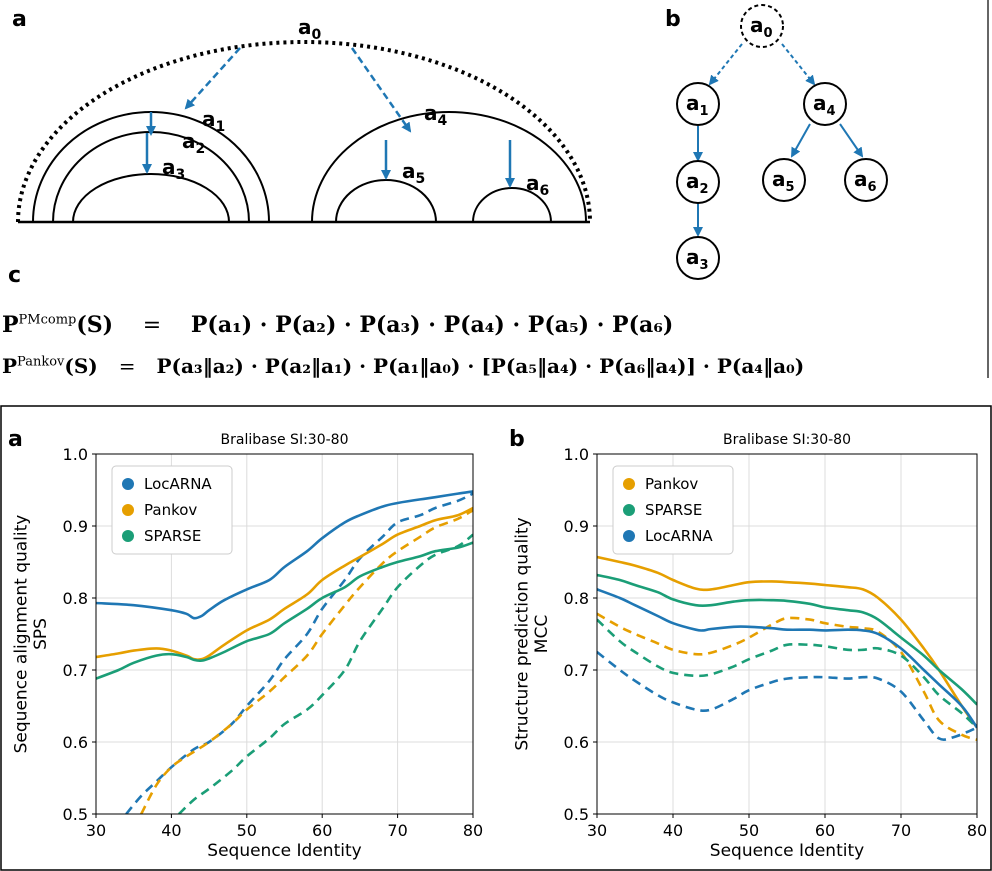 The image size is (992, 871). What do you see at coordinates (41, 634) in the screenshot?
I see `y-axis-label-line2: SPS` at bounding box center [41, 634].